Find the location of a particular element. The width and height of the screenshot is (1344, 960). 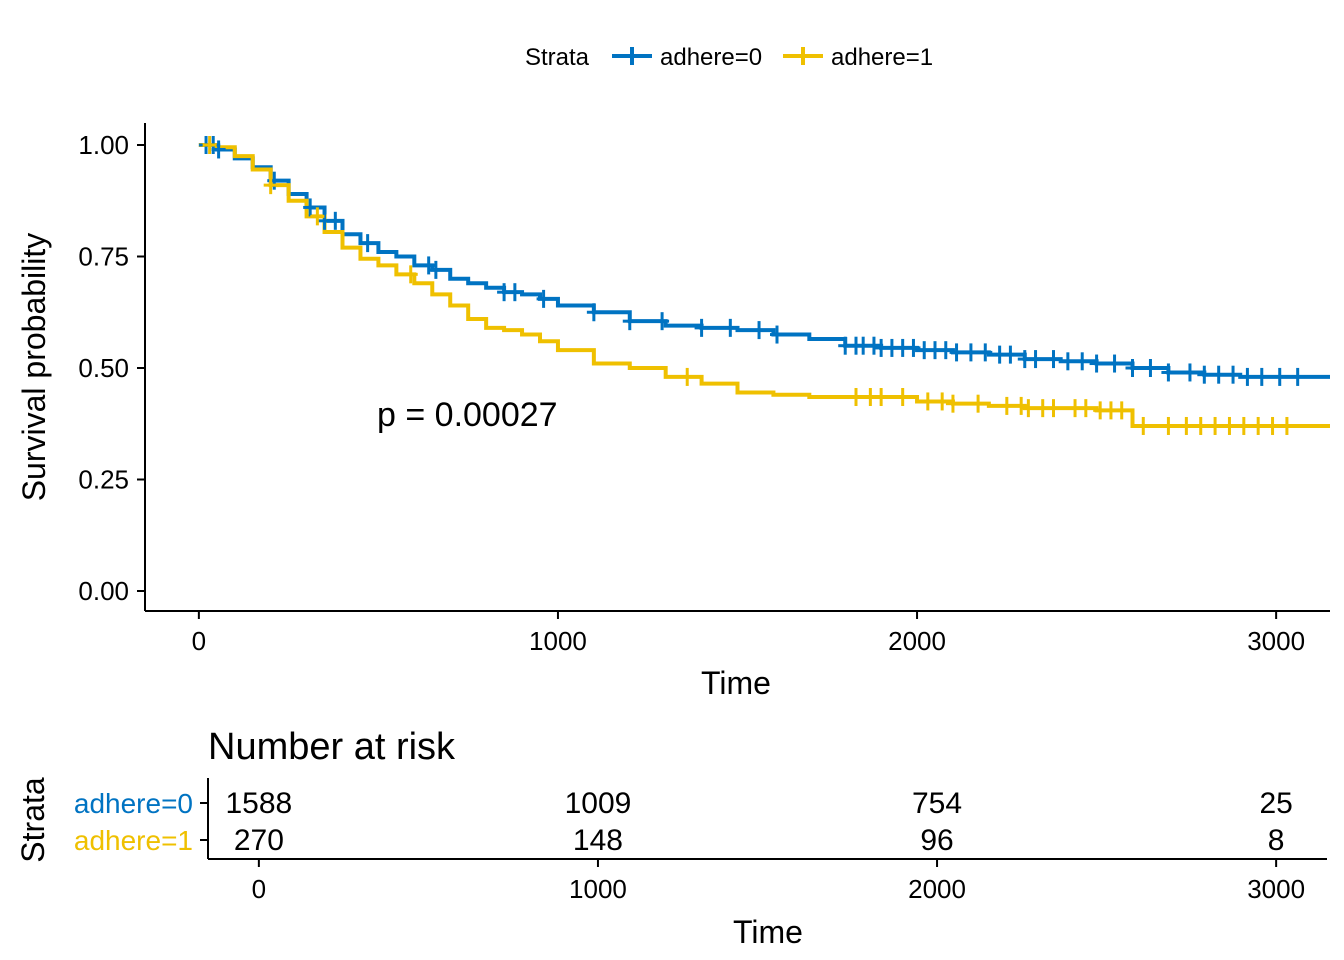

legend-title: Strata is located at coordinates (557, 57).